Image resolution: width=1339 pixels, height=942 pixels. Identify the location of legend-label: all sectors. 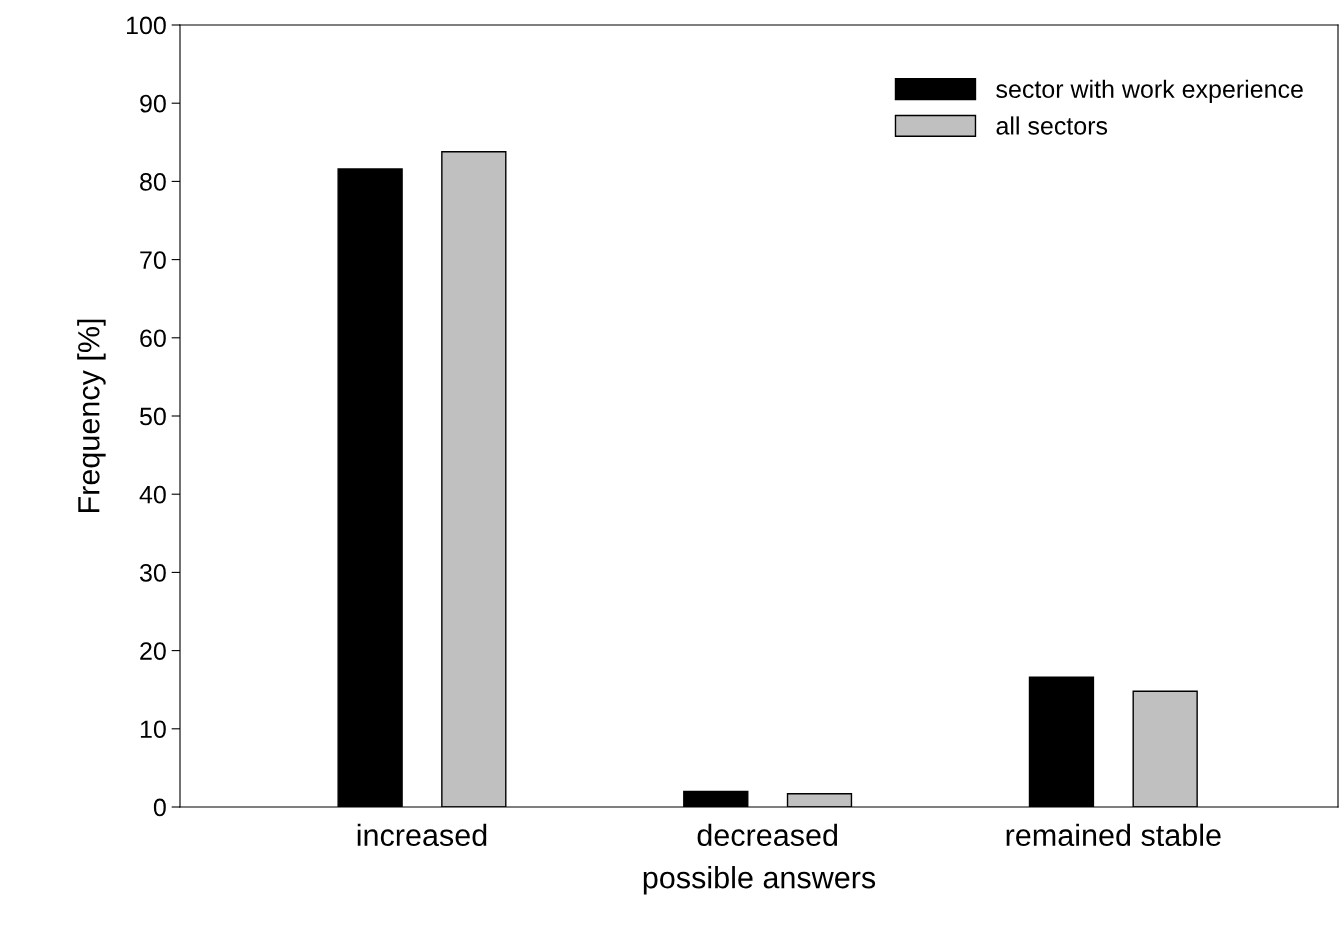
(1052, 125).